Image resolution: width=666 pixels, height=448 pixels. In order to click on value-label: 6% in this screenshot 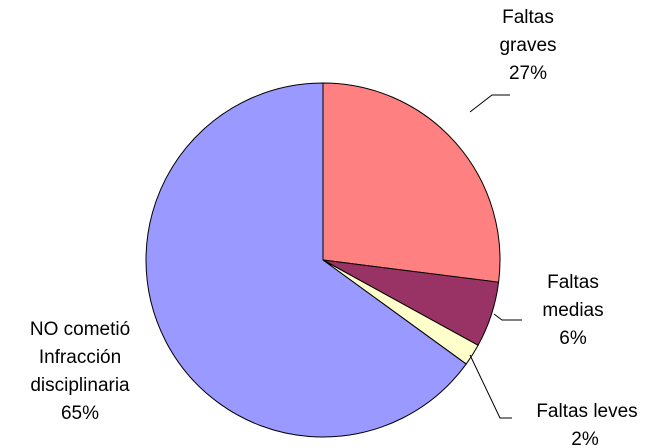, I will do `click(573, 338)`.